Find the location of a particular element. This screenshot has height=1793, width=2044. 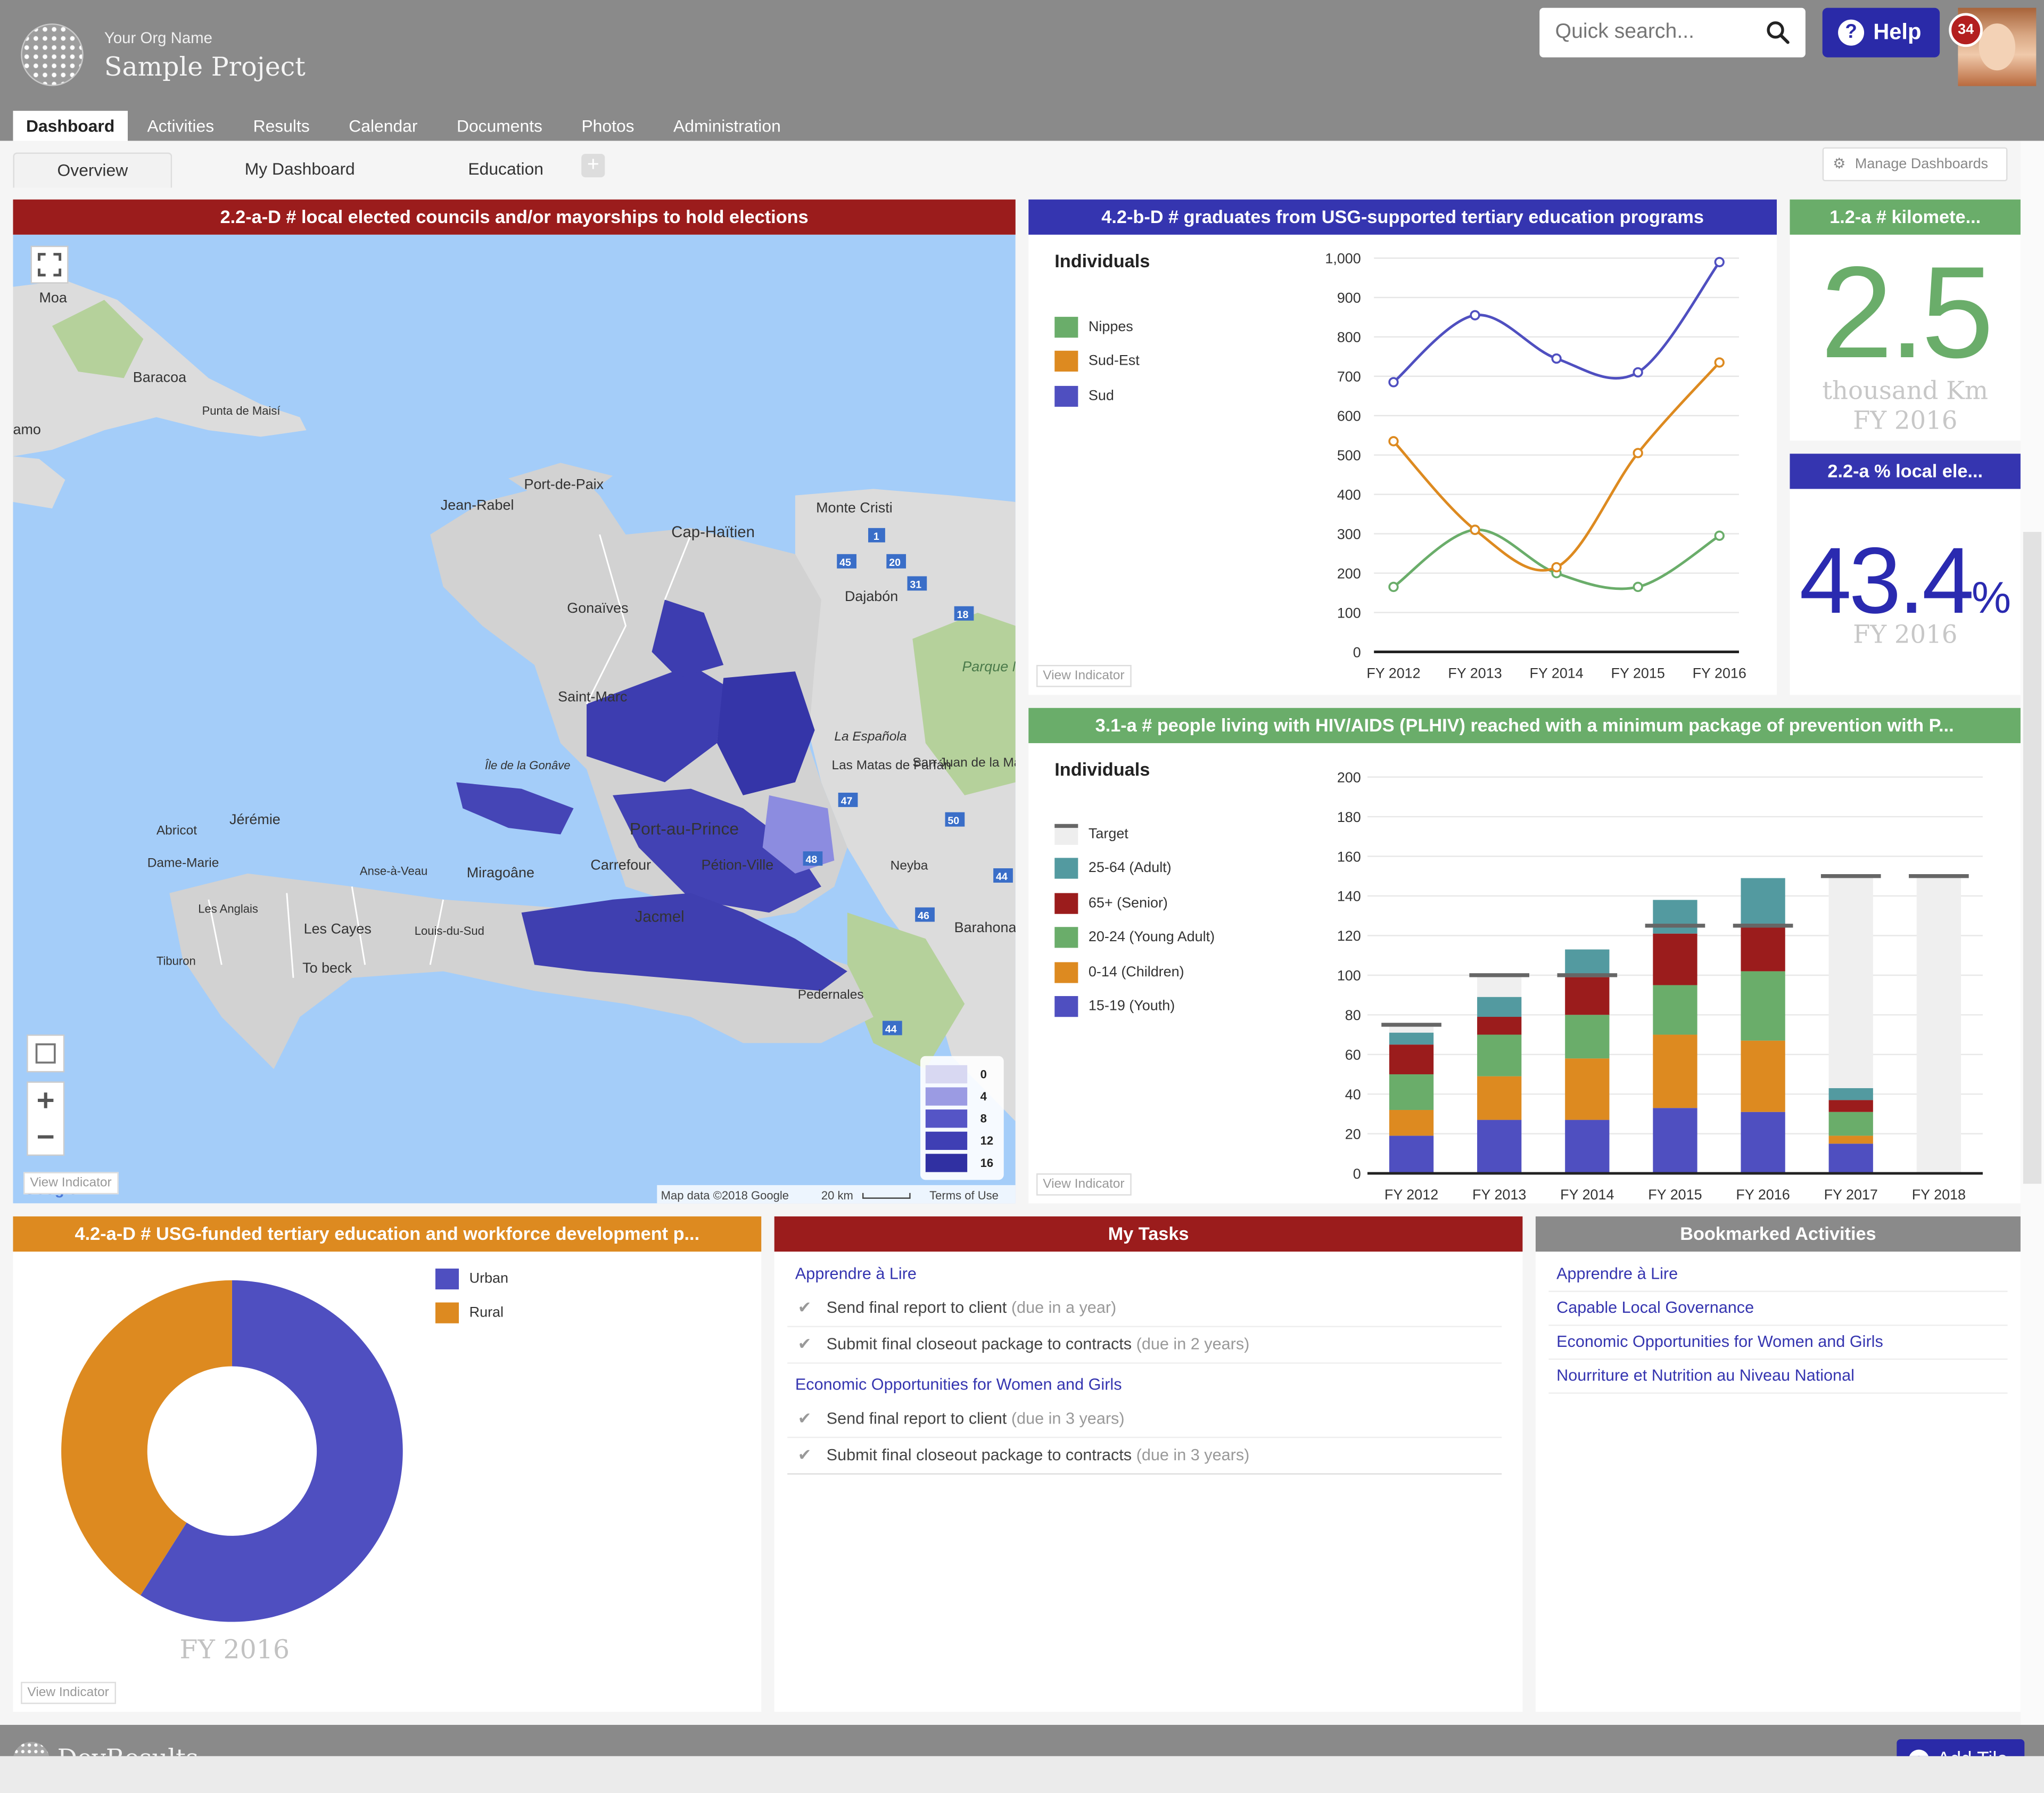

y-tick-label: 200 is located at coordinates (1349, 777).